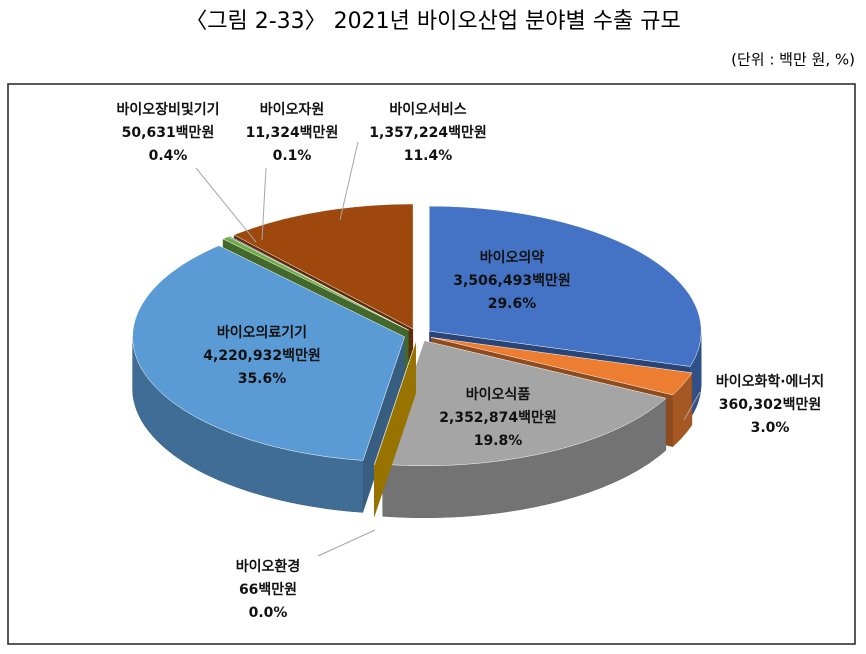 The height and width of the screenshot is (654, 866). What do you see at coordinates (292, 109) in the screenshot?
I see `slice-label: 바이오자원` at bounding box center [292, 109].